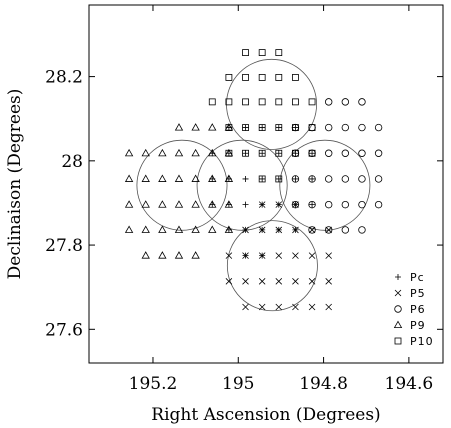  Describe the element at coordinates (325, 185) in the screenshot. I see `field-circle-p6` at that location.